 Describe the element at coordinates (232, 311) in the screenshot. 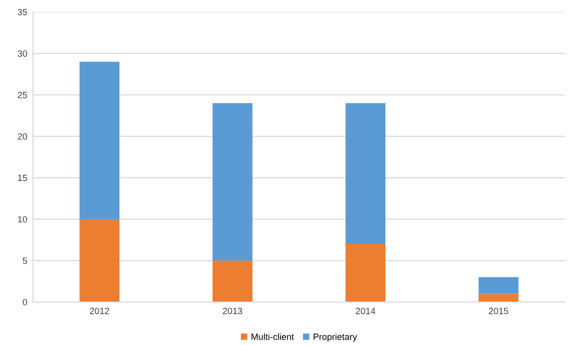

I see `x-tick-label: 2013` at that location.